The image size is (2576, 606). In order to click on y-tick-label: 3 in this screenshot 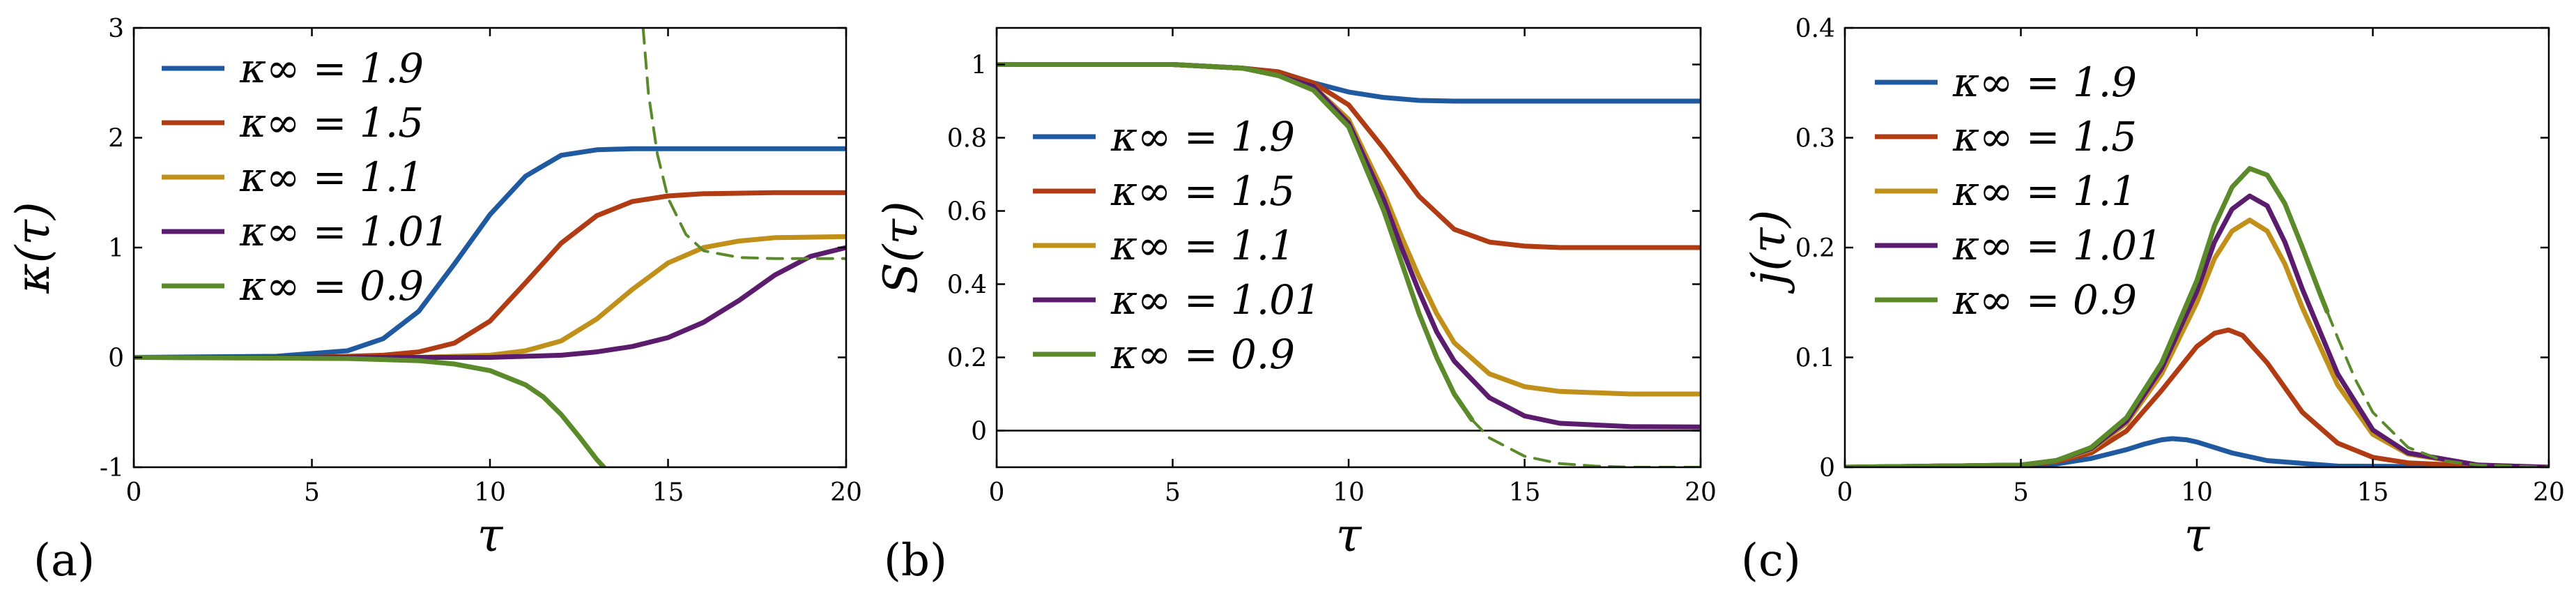, I will do `click(116, 29)`.